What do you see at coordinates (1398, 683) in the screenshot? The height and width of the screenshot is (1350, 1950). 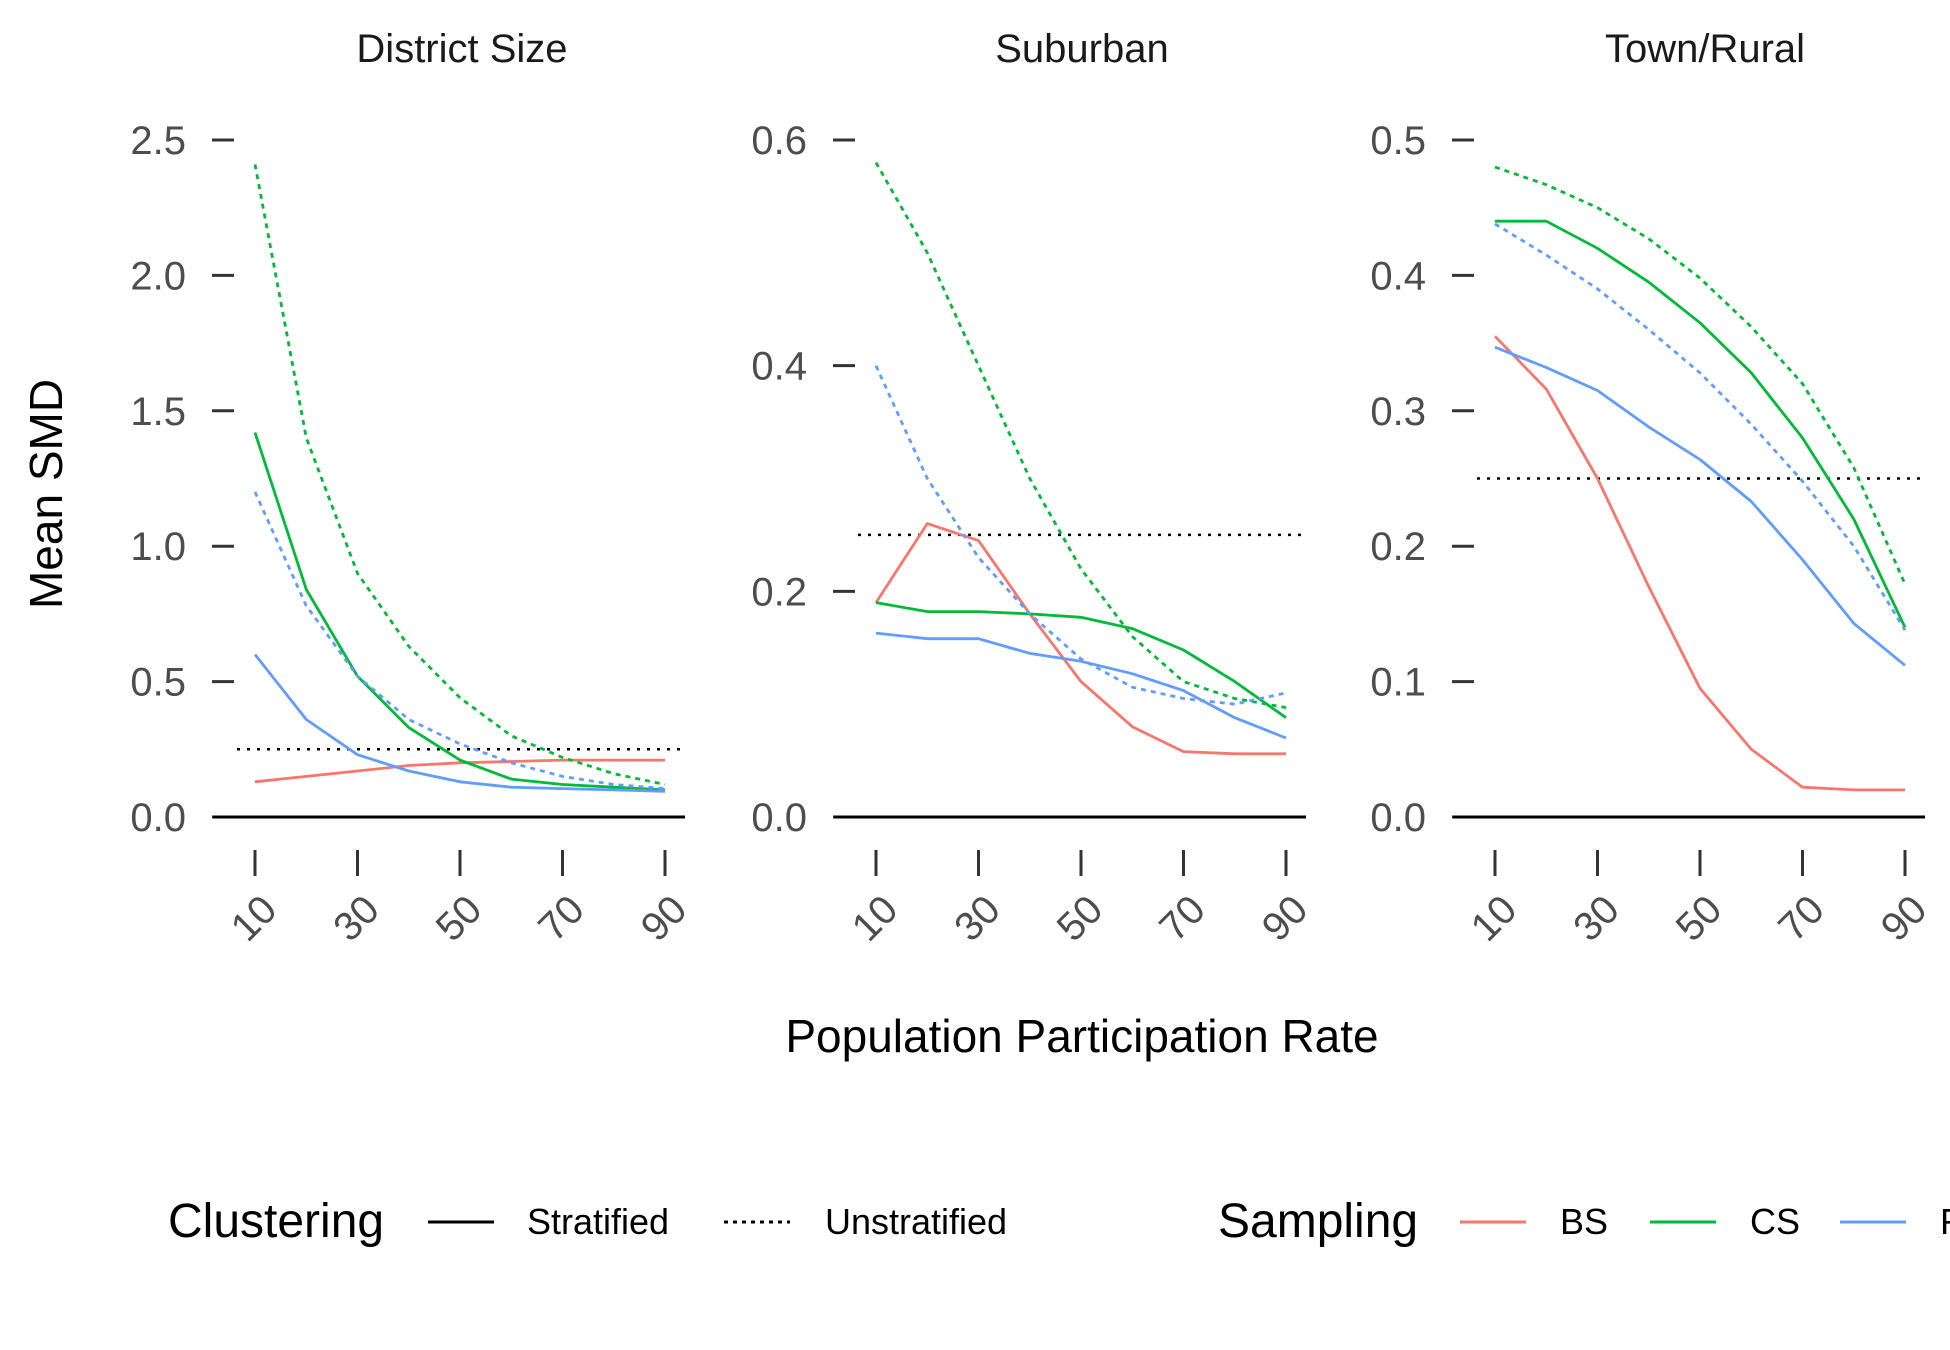 I see `y-tick-label: 0.1` at bounding box center [1398, 683].